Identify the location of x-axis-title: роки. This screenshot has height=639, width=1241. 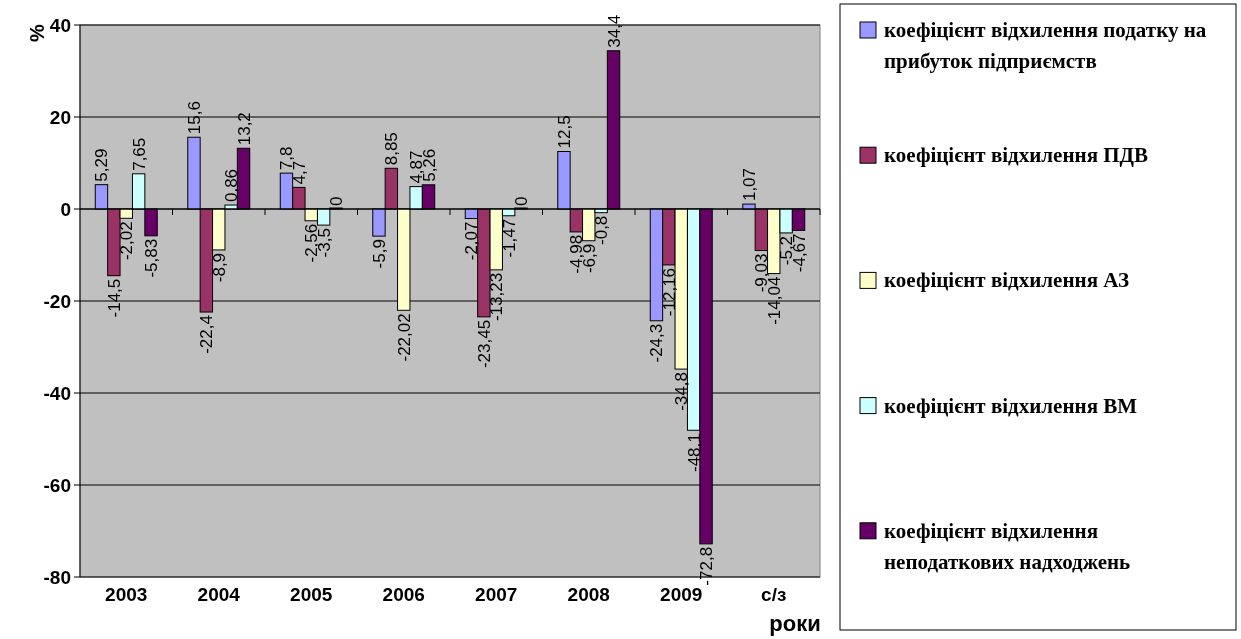
(795, 623).